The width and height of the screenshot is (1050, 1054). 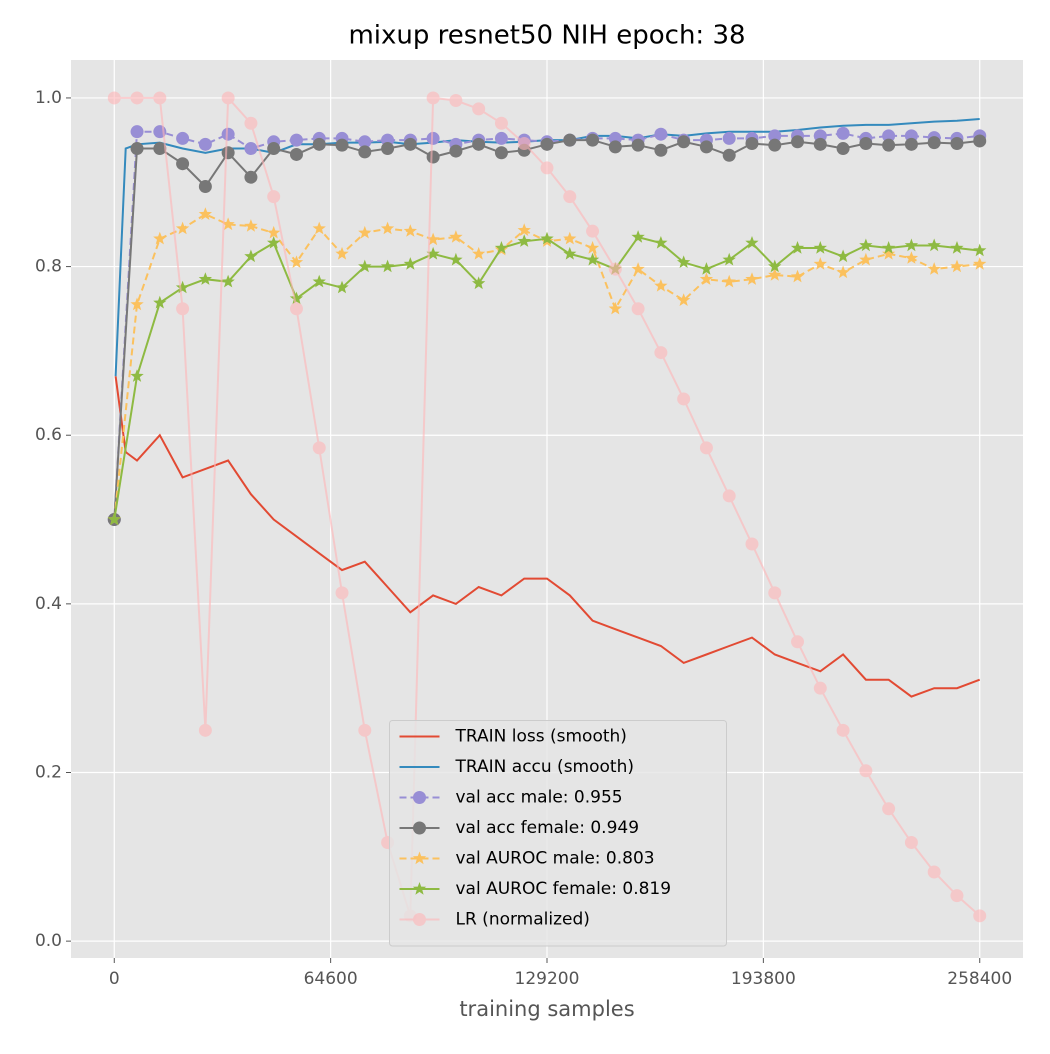 I want to click on y-tick-label: 0.6, so click(x=48, y=435).